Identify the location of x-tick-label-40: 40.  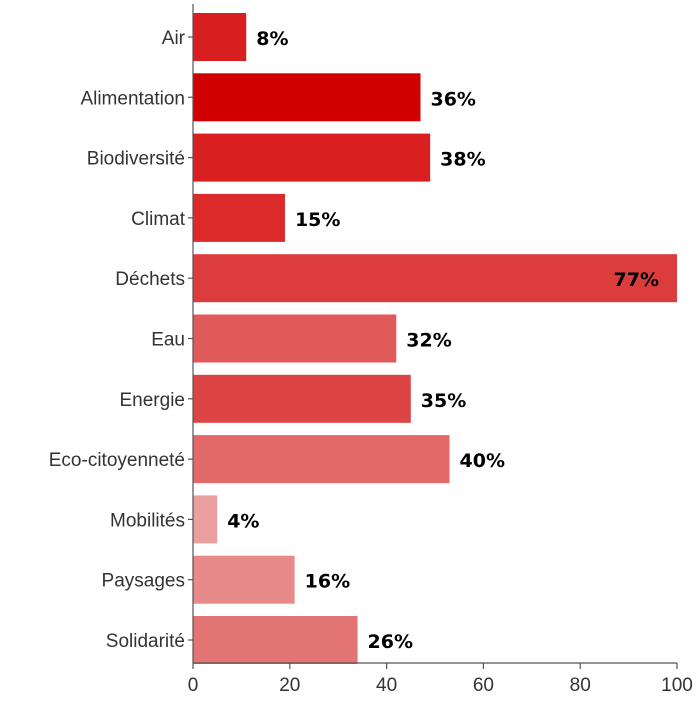
(386, 685).